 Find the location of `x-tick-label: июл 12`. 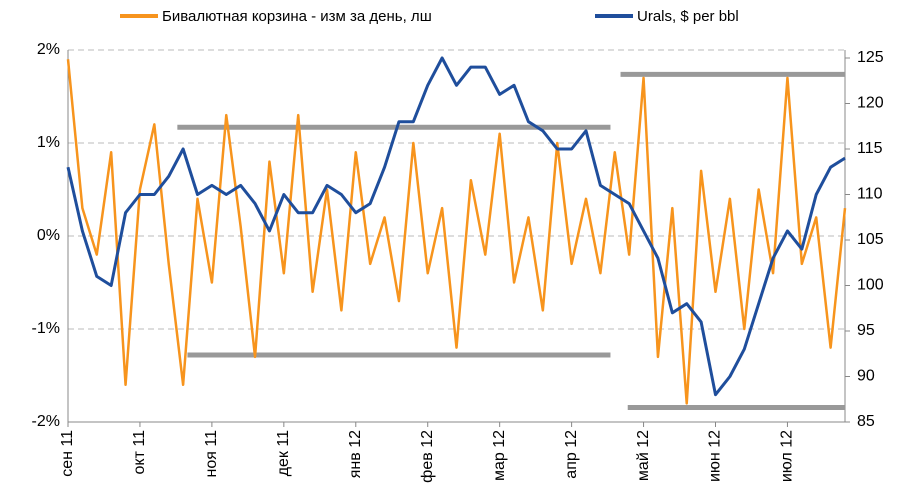

x-tick-label: июл 12 is located at coordinates (787, 456).